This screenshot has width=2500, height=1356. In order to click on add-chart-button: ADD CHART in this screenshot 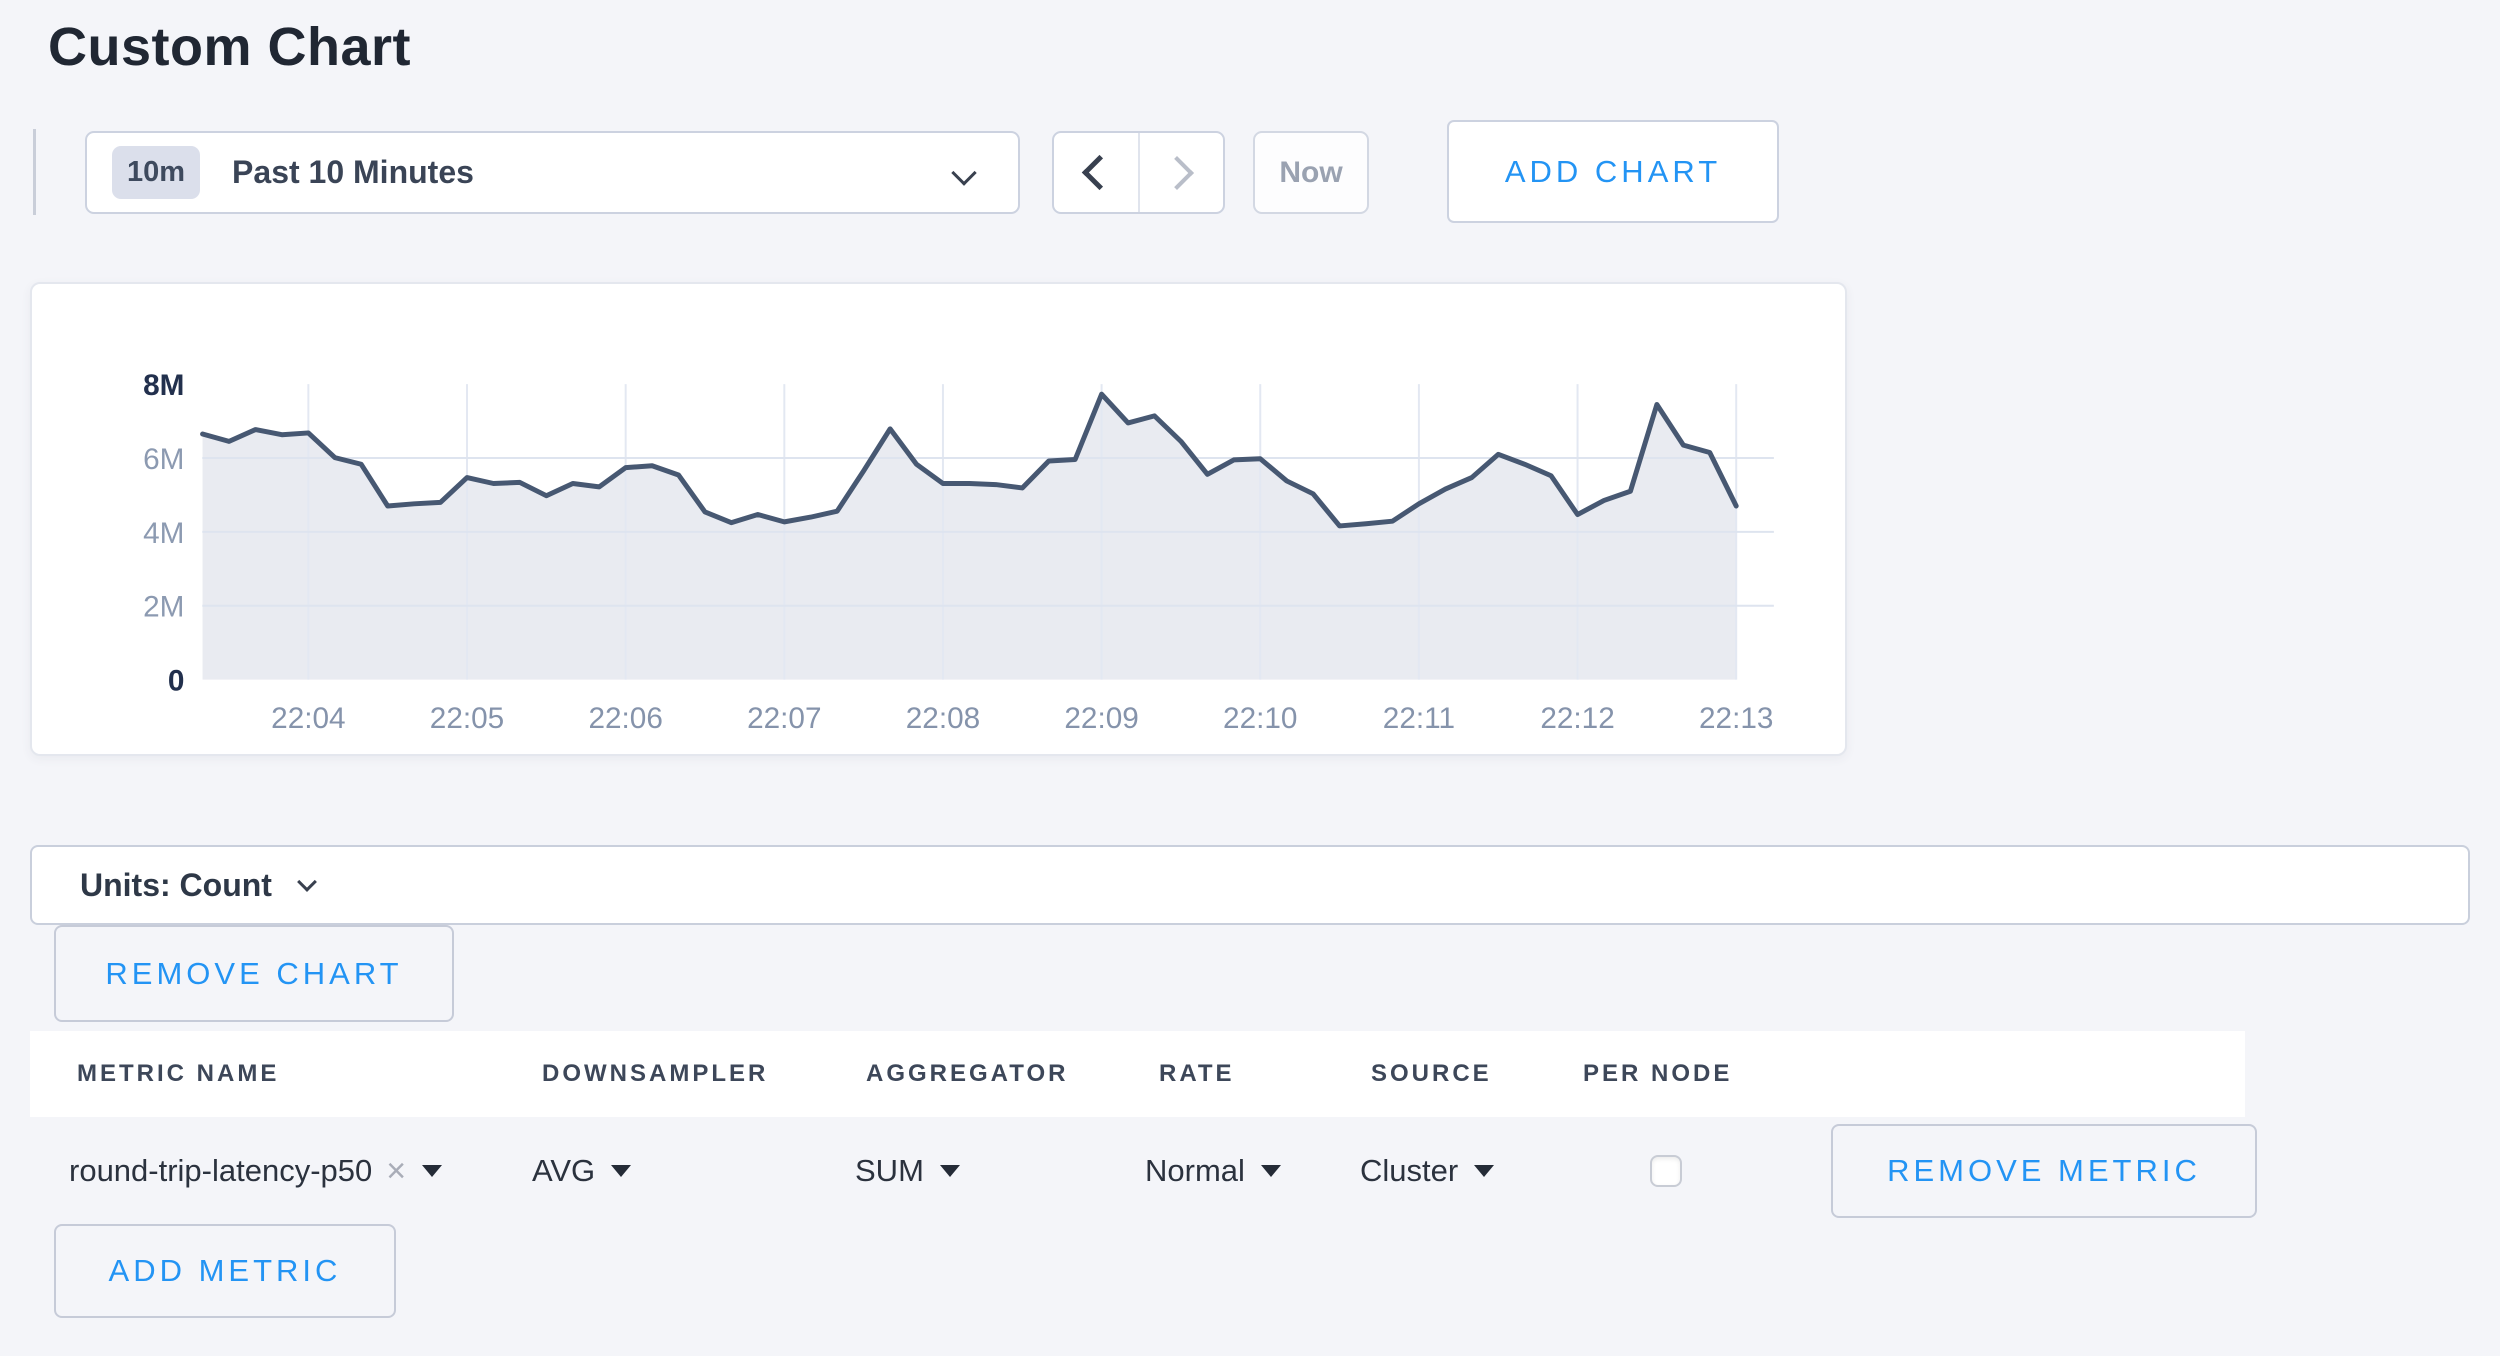, I will do `click(1613, 171)`.